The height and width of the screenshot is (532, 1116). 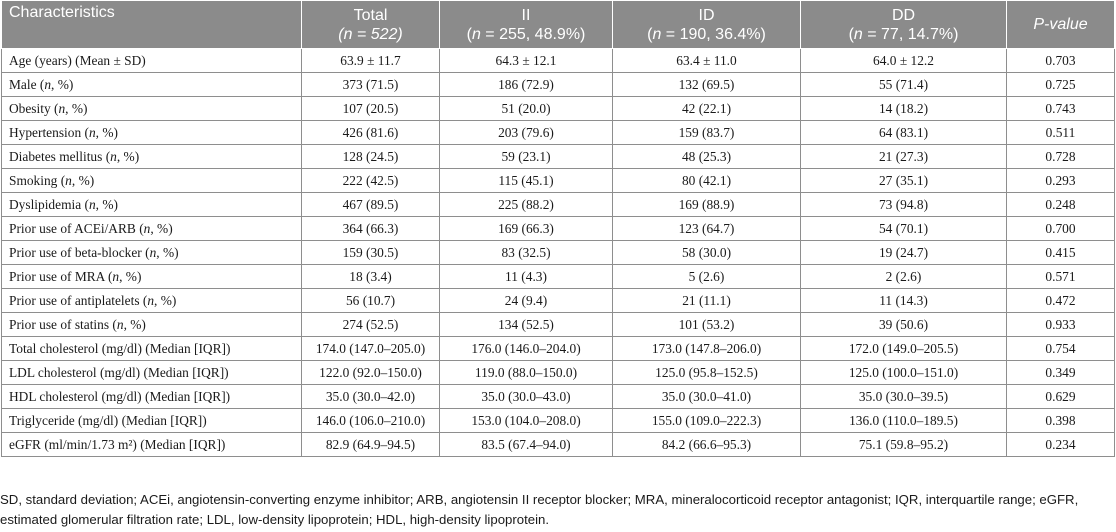 What do you see at coordinates (370, 420) in the screenshot?
I see `cell-total: 146.0 (106.0–210.0)` at bounding box center [370, 420].